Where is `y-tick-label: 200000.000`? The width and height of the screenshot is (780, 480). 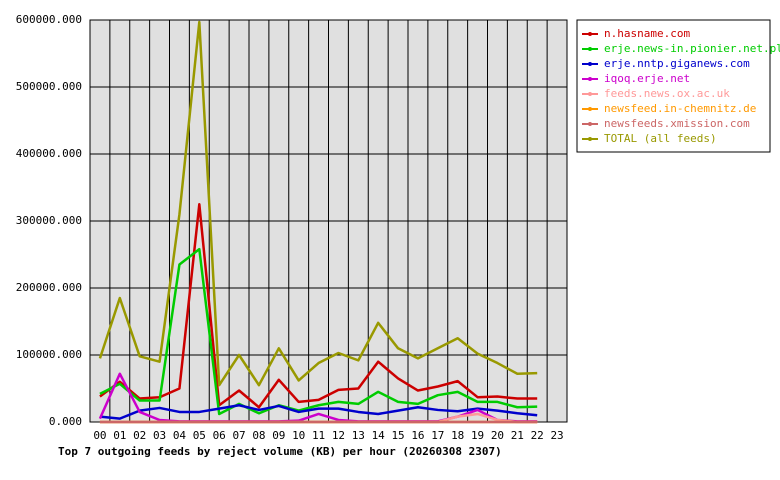 y-tick-label: 200000.000 is located at coordinates (49, 287).